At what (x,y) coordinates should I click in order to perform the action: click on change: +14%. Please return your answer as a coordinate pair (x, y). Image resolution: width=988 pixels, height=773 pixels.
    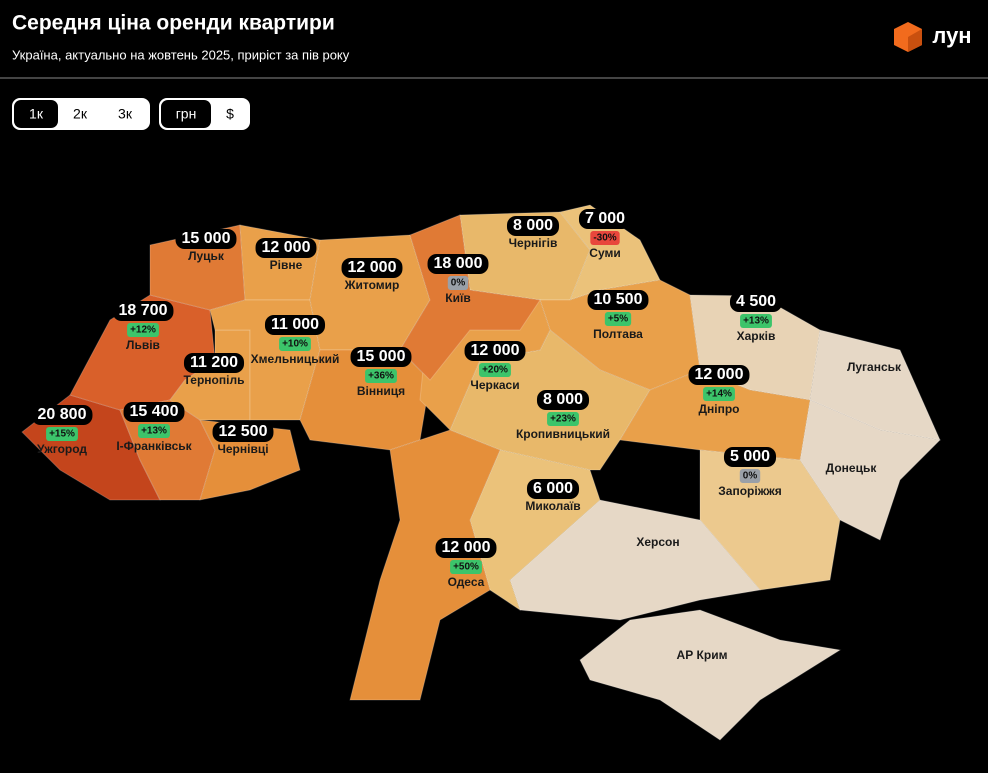
    Looking at the image, I should click on (719, 394).